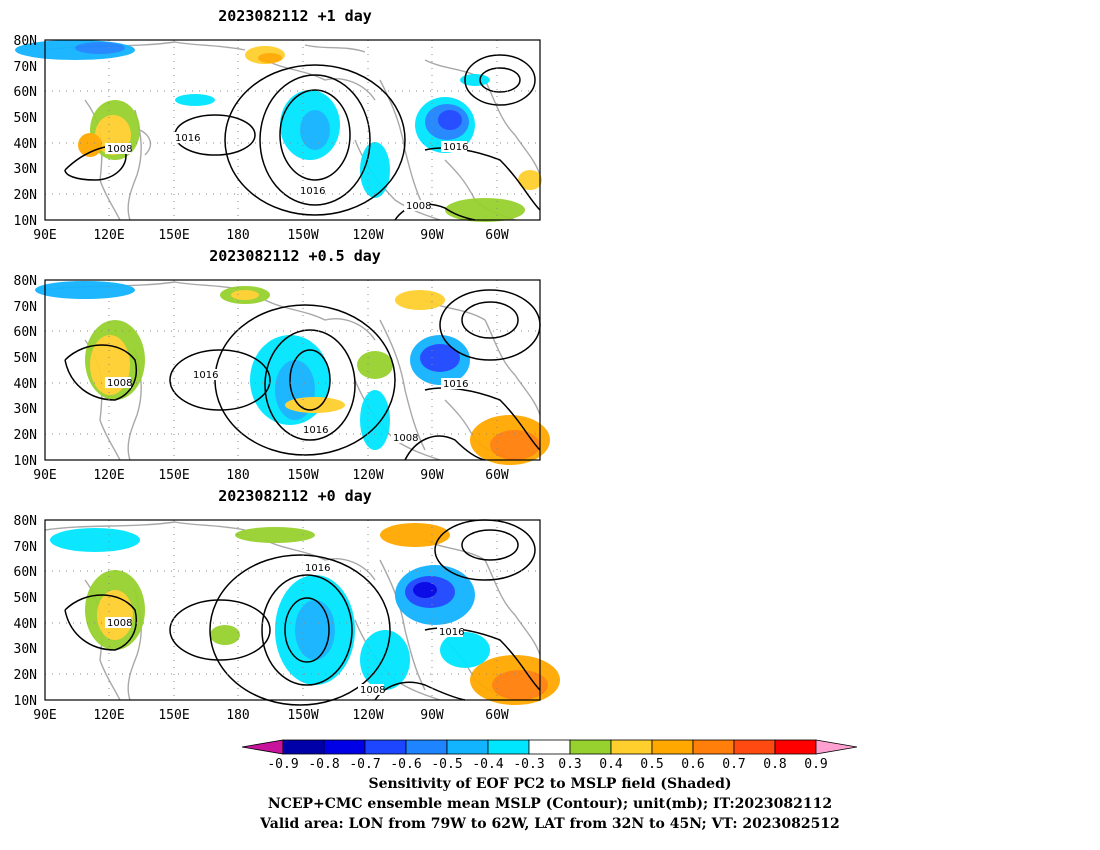  What do you see at coordinates (692, 764) in the screenshot?
I see `colorbar-tick-label: 0.6` at bounding box center [692, 764].